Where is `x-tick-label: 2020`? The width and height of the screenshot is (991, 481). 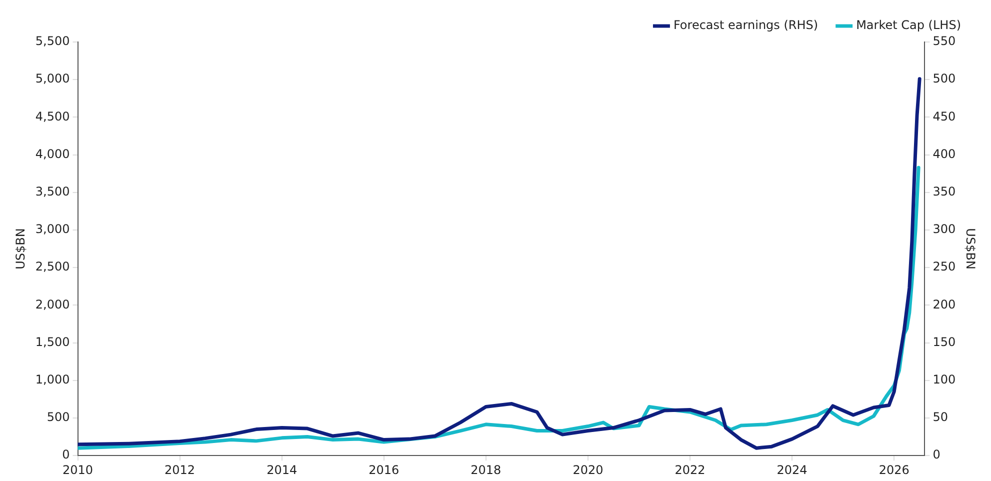
x-tick-label: 2020 is located at coordinates (588, 469).